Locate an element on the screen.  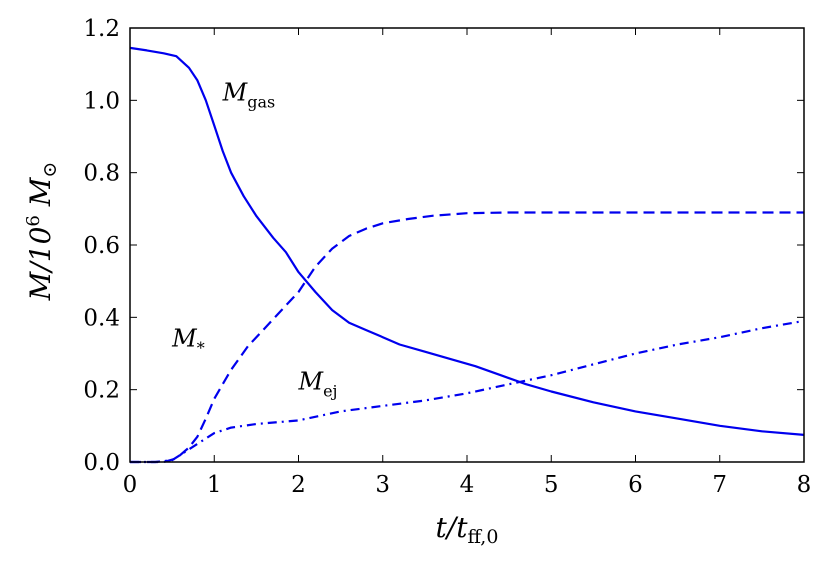
series-label-sub: gas is located at coordinates (261, 101).